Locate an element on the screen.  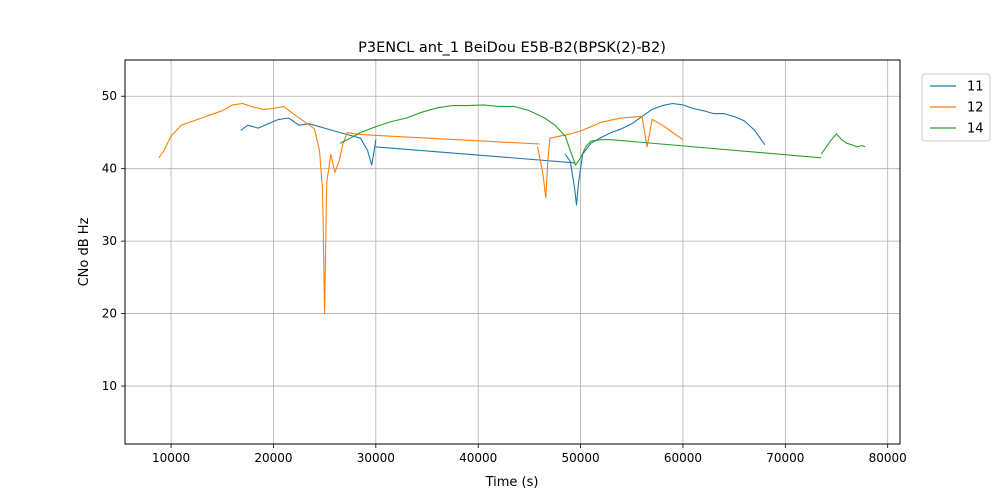
x-tick-label: 70000 is located at coordinates (785, 458).